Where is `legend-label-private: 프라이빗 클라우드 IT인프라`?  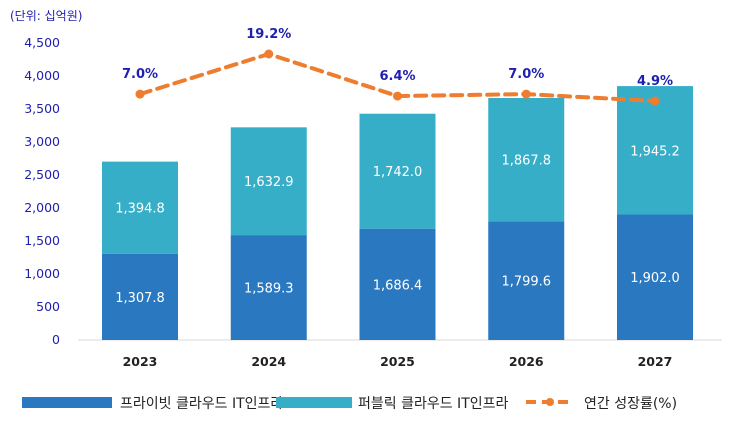 legend-label-private: 프라이빗 클라우드 IT인프라 is located at coordinates (201, 404).